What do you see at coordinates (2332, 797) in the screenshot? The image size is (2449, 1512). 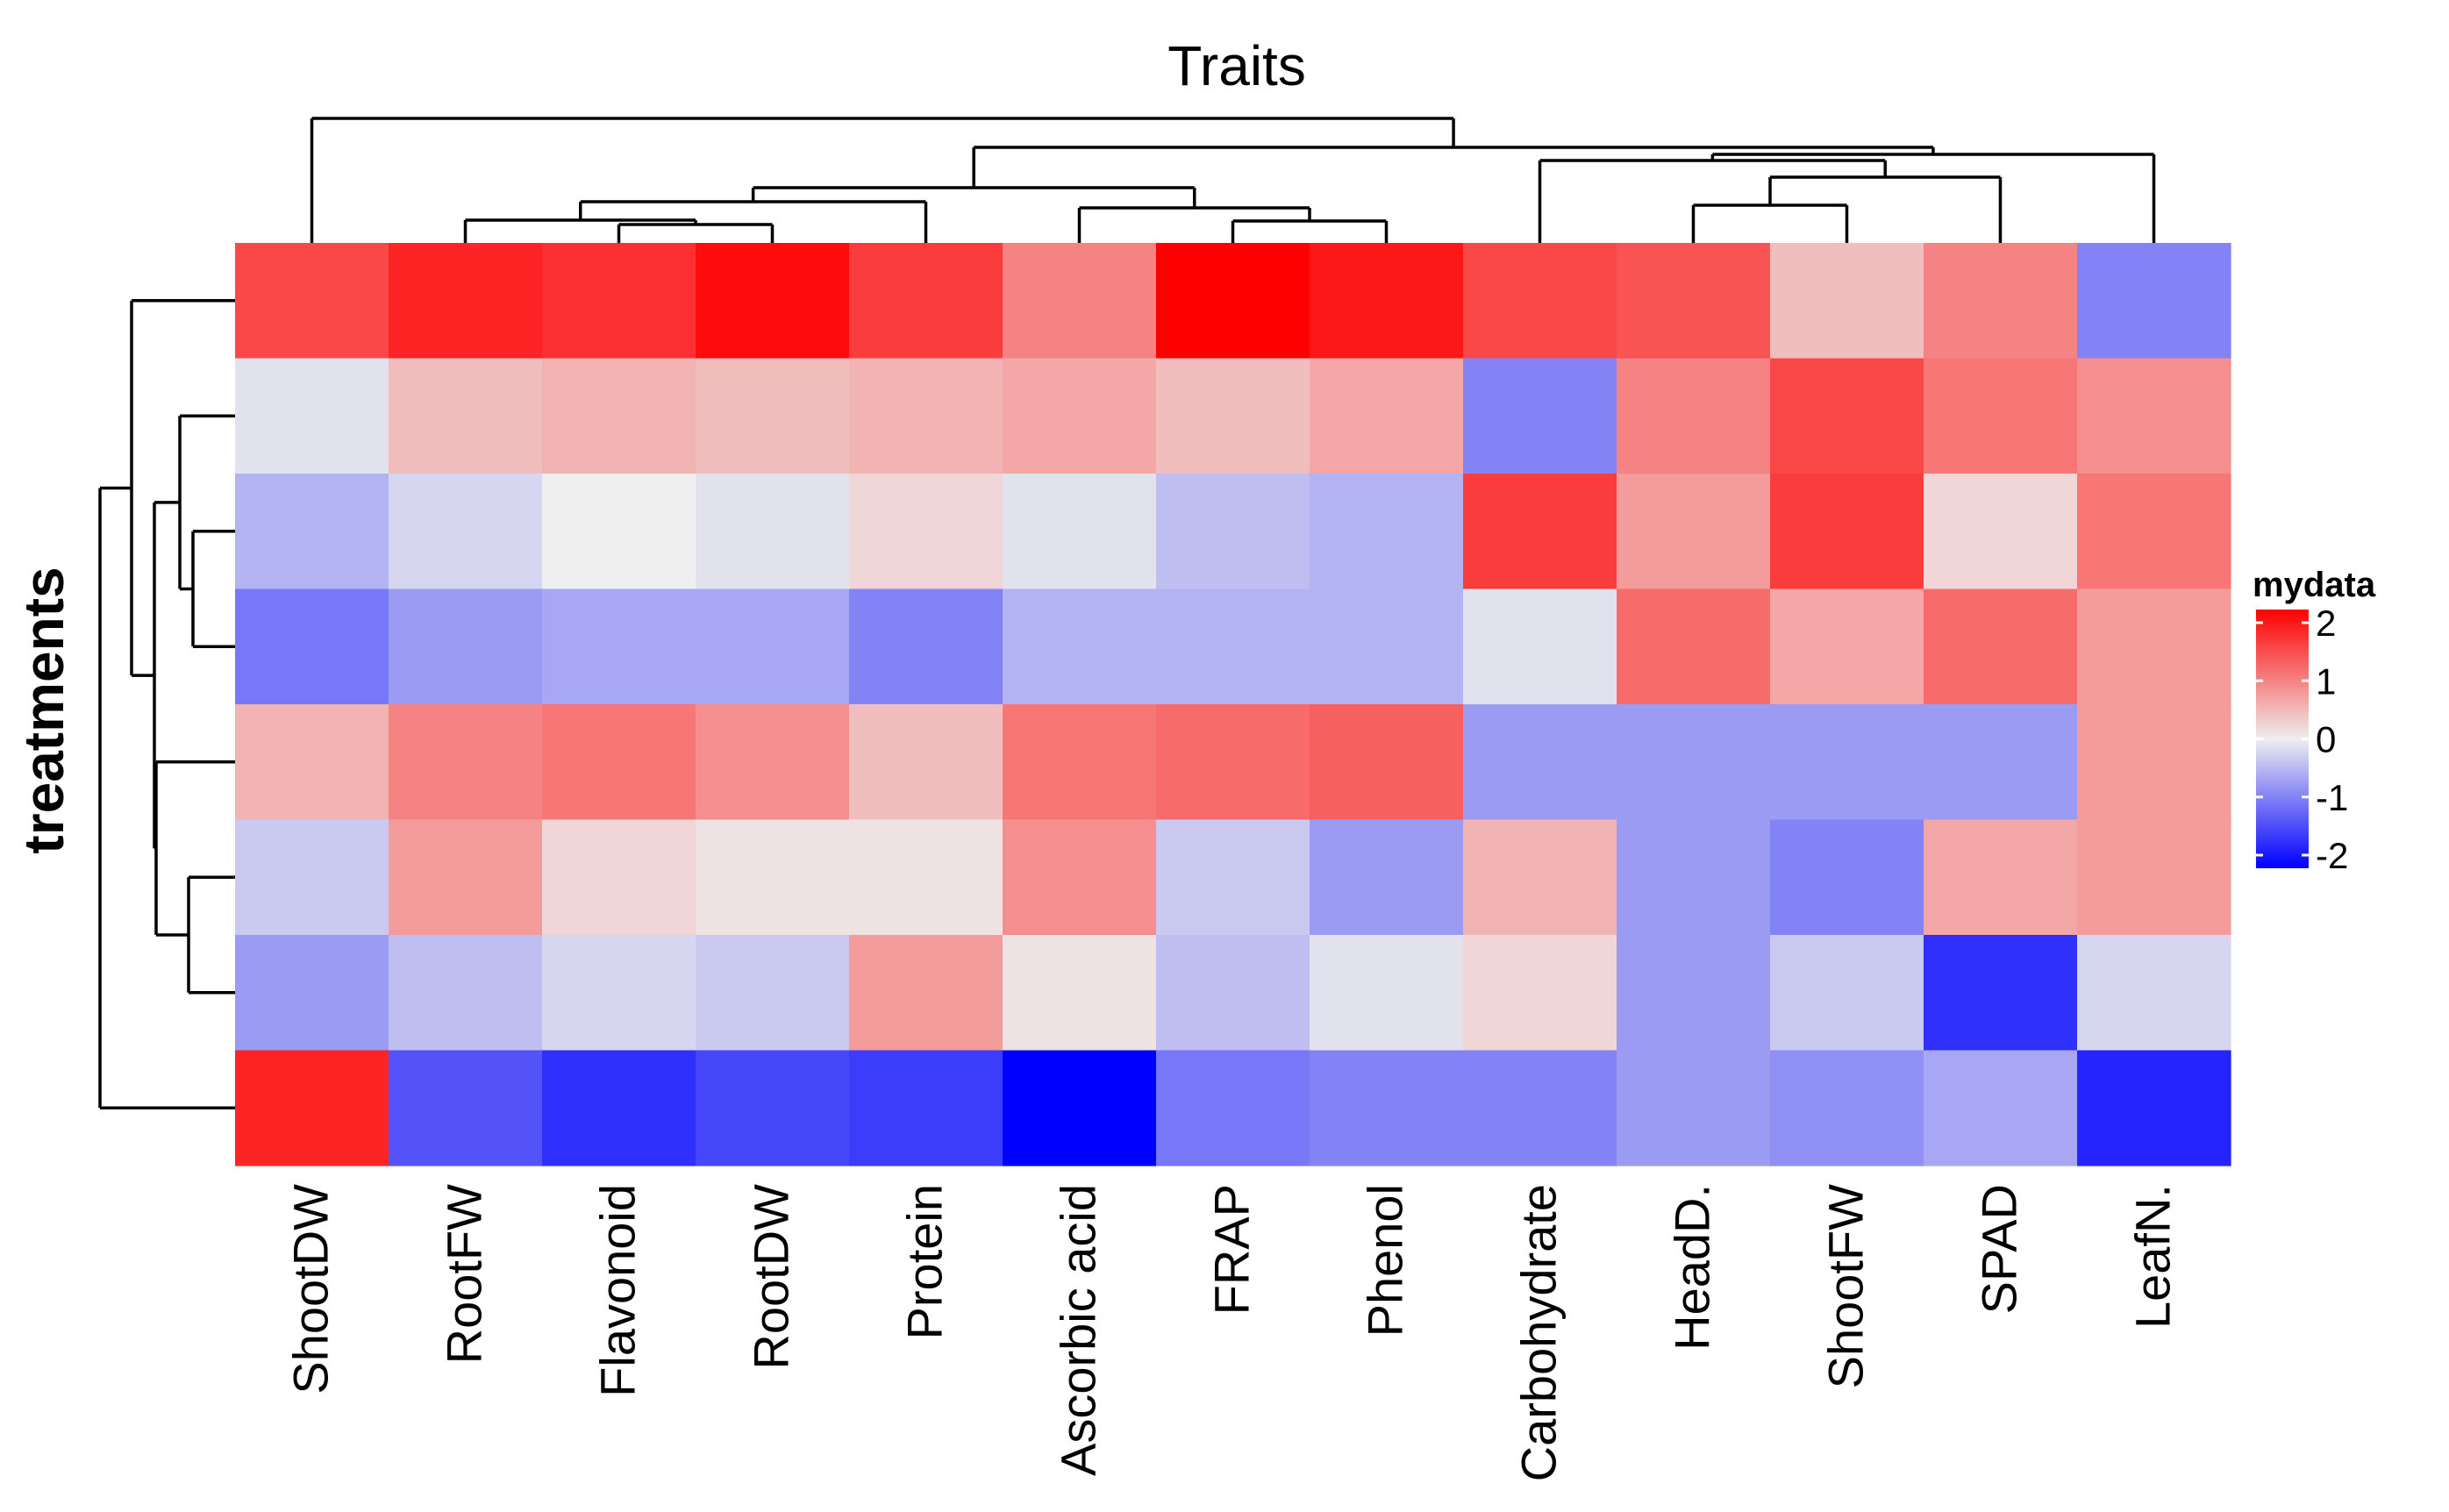 I see `legend-tick-label: -1` at bounding box center [2332, 797].